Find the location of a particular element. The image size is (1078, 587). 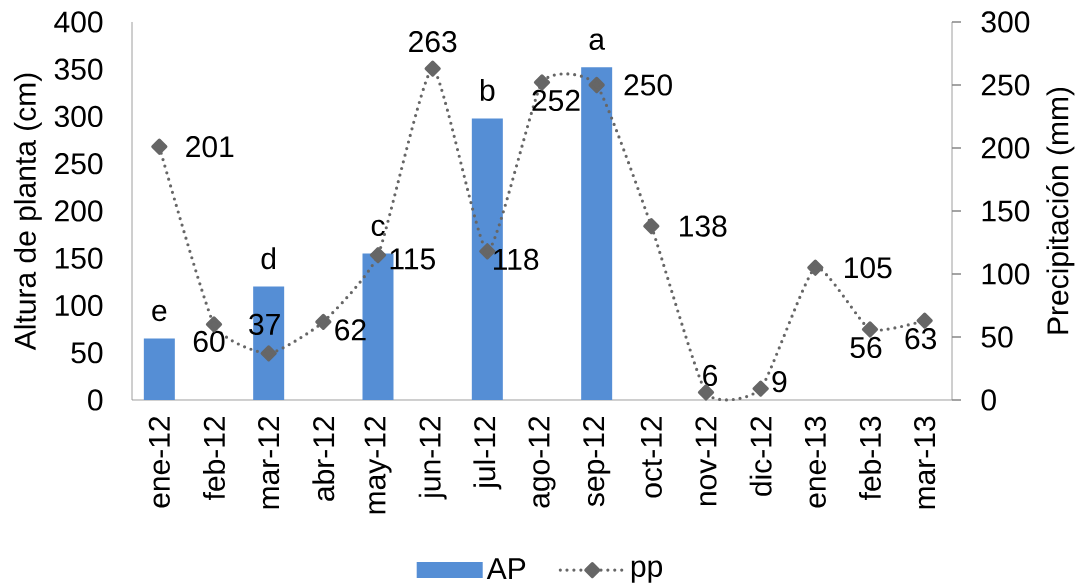

y-tick-label: 350 is located at coordinates (78, 69).